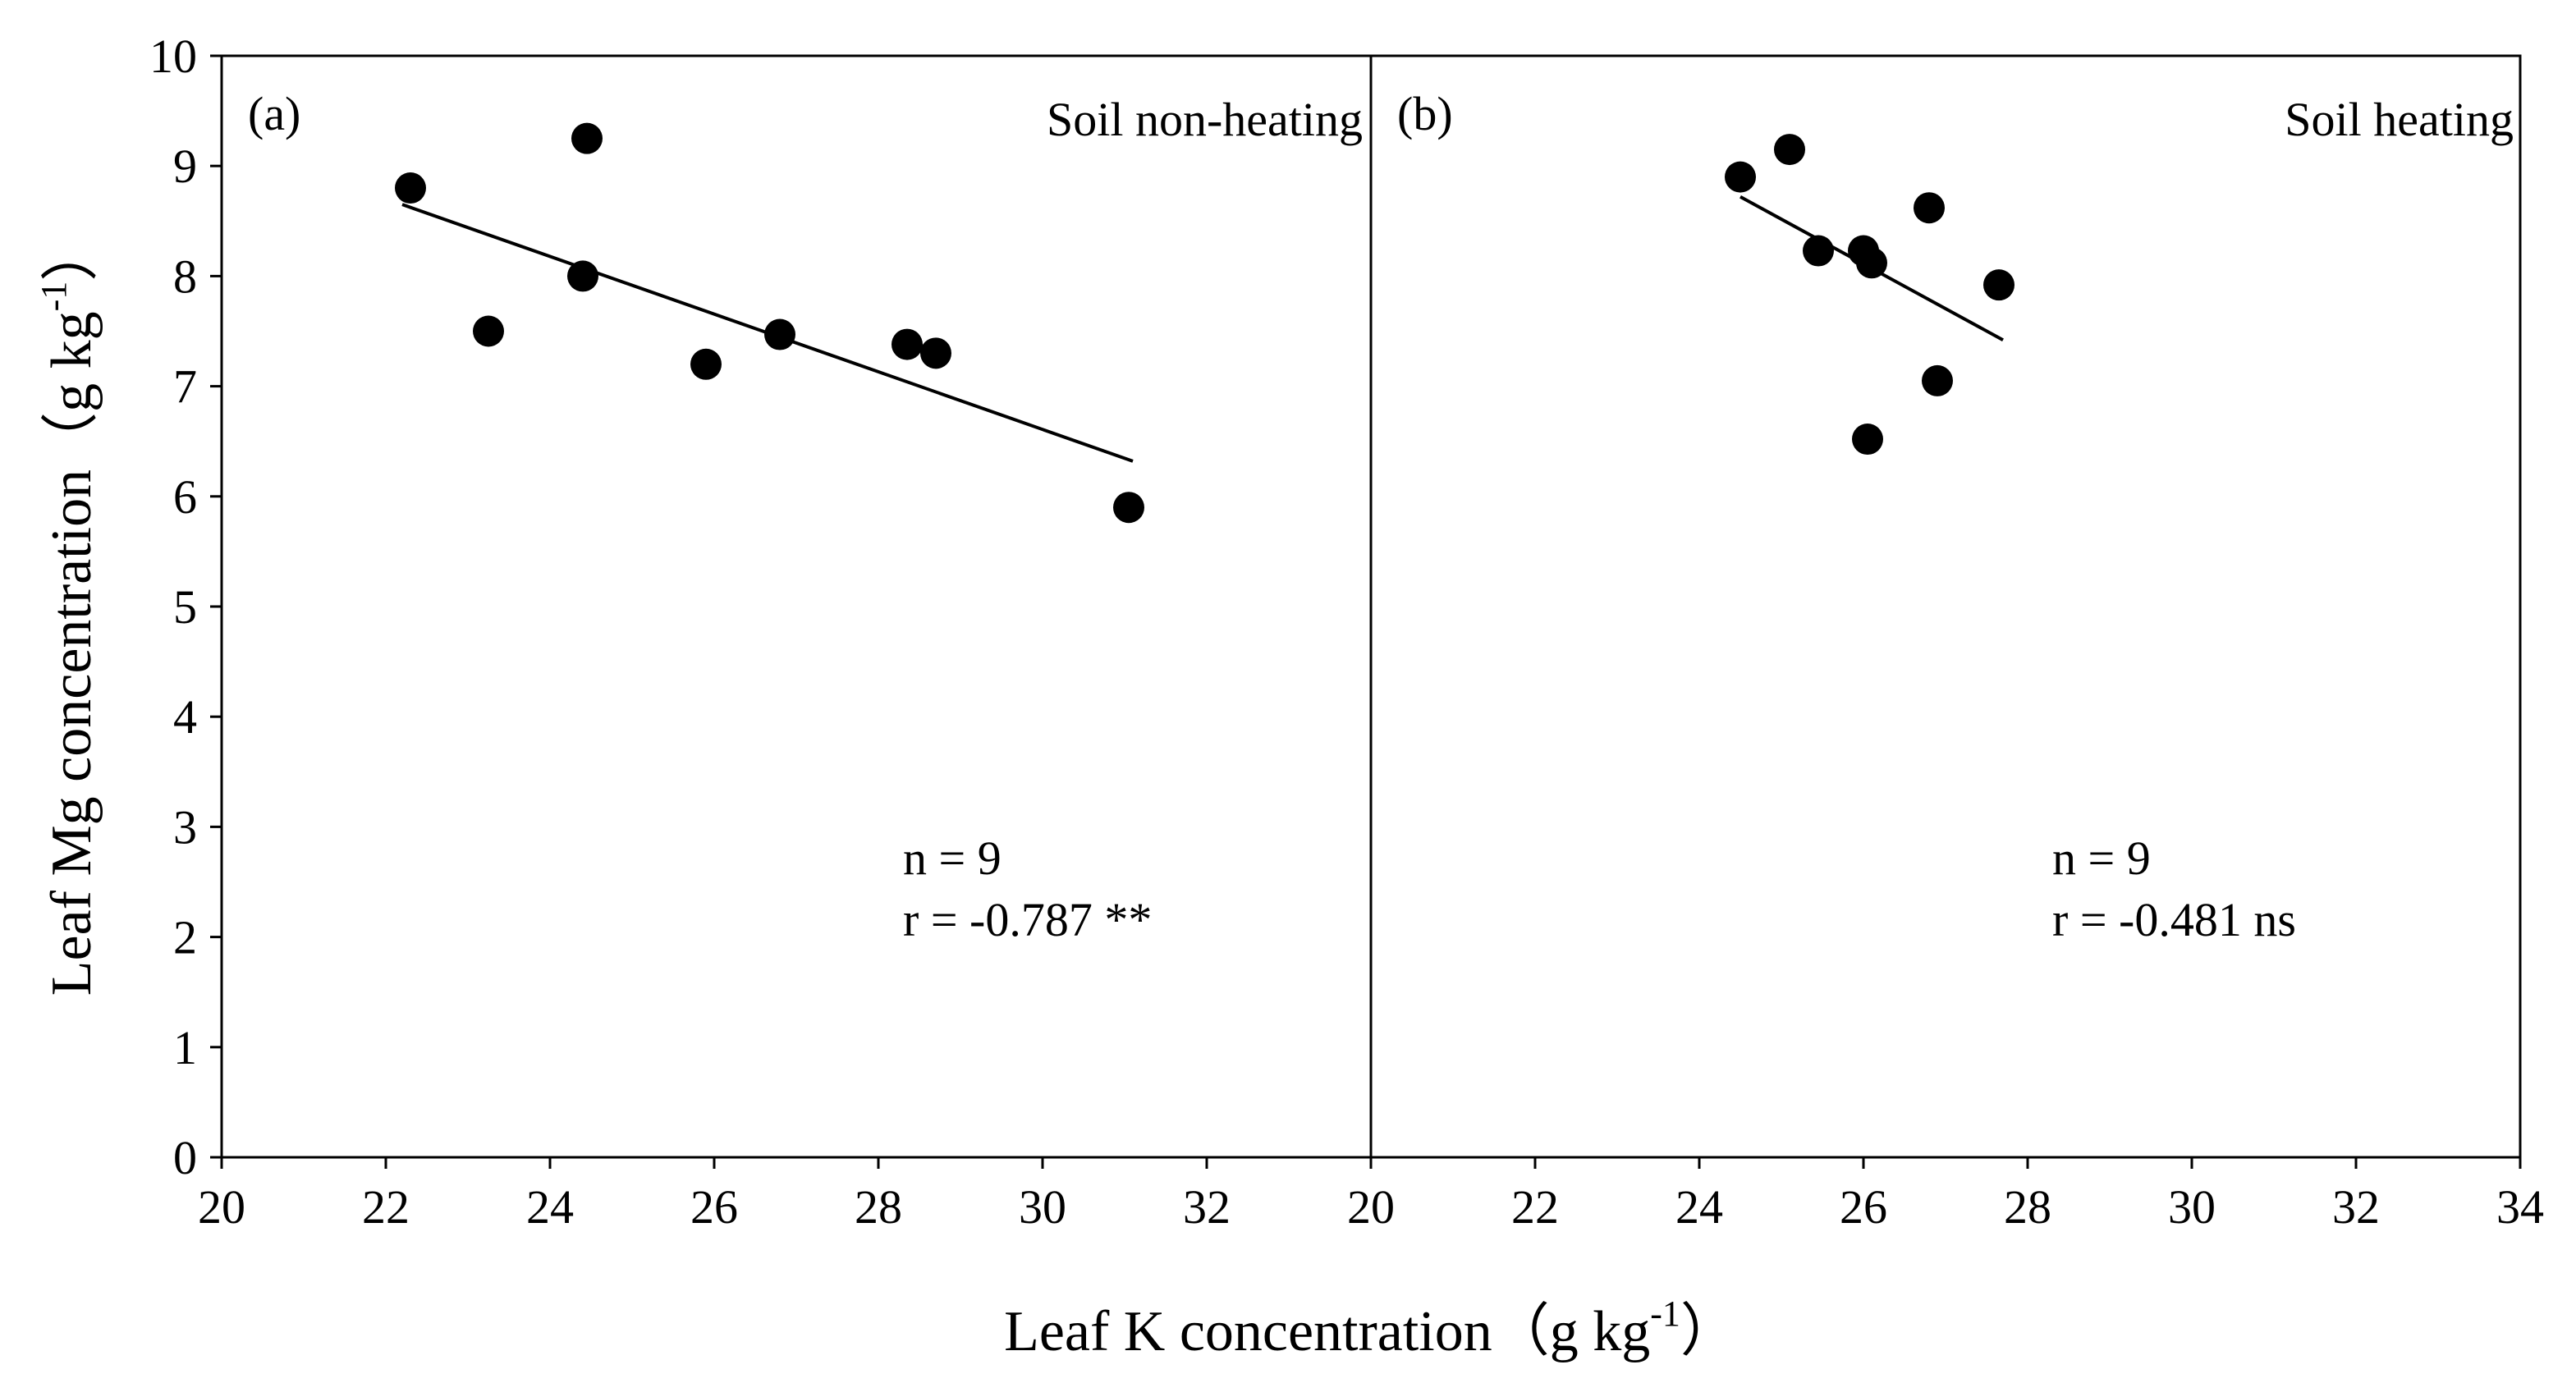 Image resolution: width=2576 pixels, height=1383 pixels. I want to click on panel-a-label: (a), so click(274, 113).